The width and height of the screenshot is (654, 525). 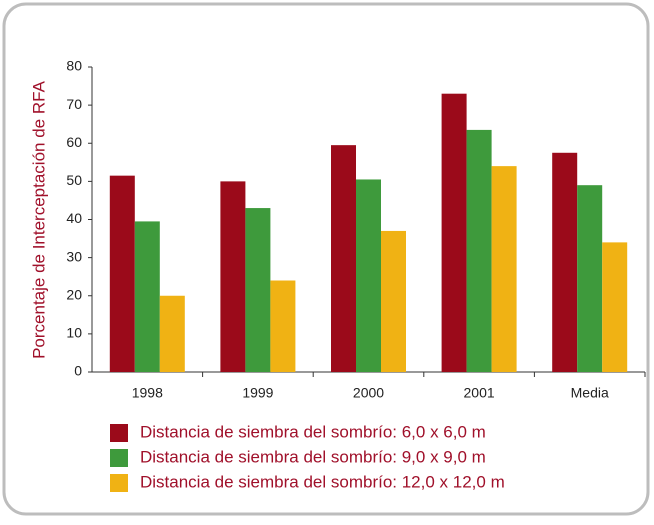 I want to click on y-tick-label: 0, so click(x=78, y=371).